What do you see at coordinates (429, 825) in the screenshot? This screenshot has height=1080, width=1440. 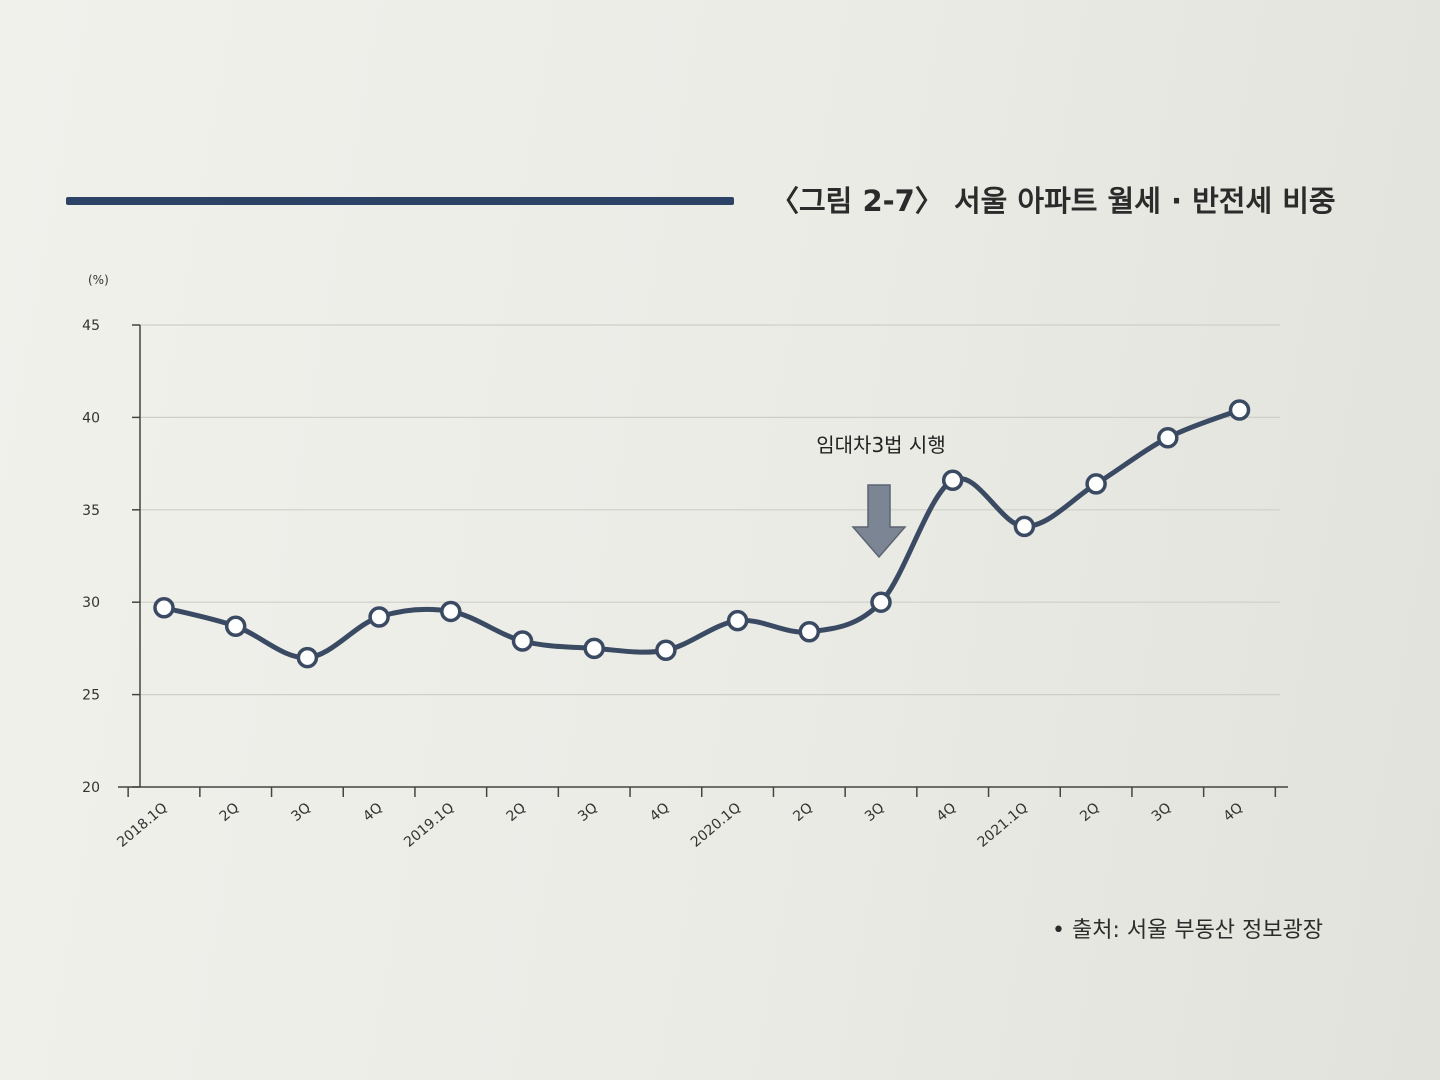 I see `x-tick-label: 2019.1Q` at bounding box center [429, 825].